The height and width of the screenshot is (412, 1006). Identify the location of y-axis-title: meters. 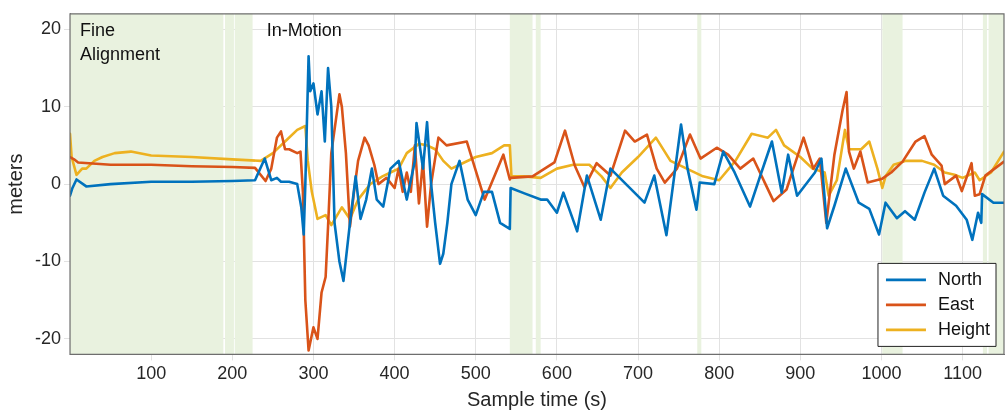
(14, 184).